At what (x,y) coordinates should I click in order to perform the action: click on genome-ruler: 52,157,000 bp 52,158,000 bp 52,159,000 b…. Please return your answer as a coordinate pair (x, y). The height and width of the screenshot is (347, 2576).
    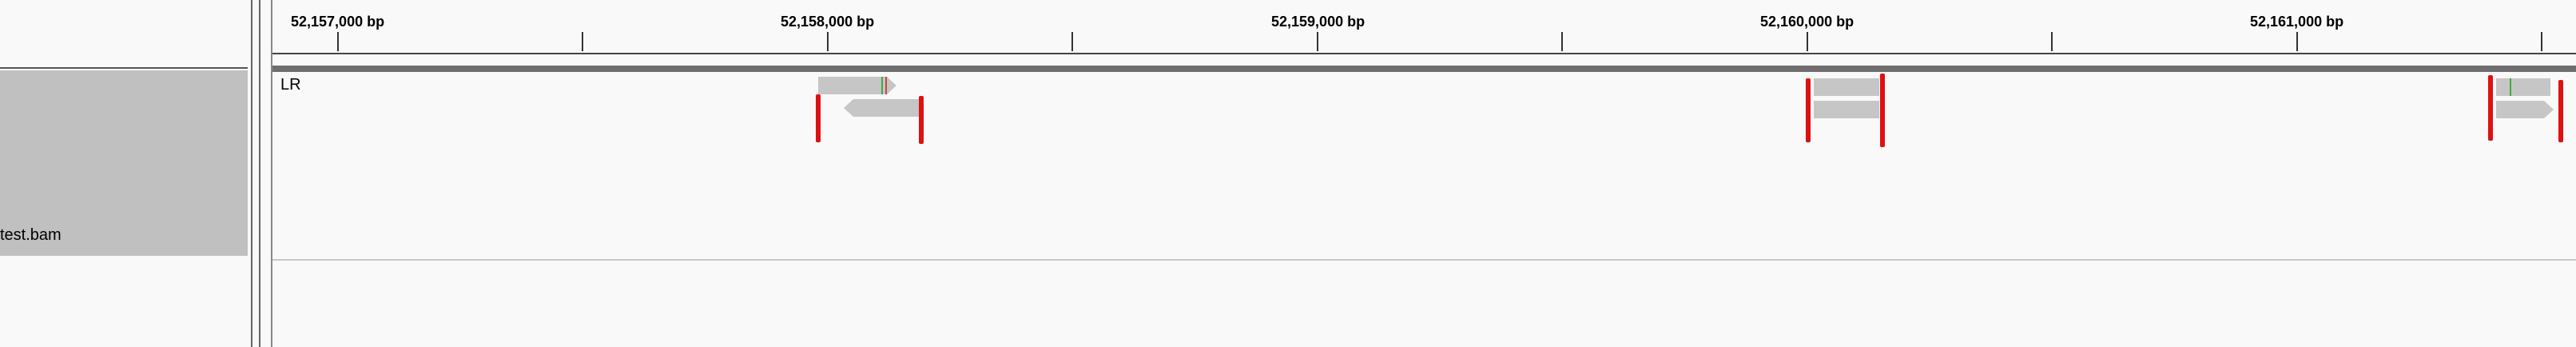
    Looking at the image, I should click on (1424, 27).